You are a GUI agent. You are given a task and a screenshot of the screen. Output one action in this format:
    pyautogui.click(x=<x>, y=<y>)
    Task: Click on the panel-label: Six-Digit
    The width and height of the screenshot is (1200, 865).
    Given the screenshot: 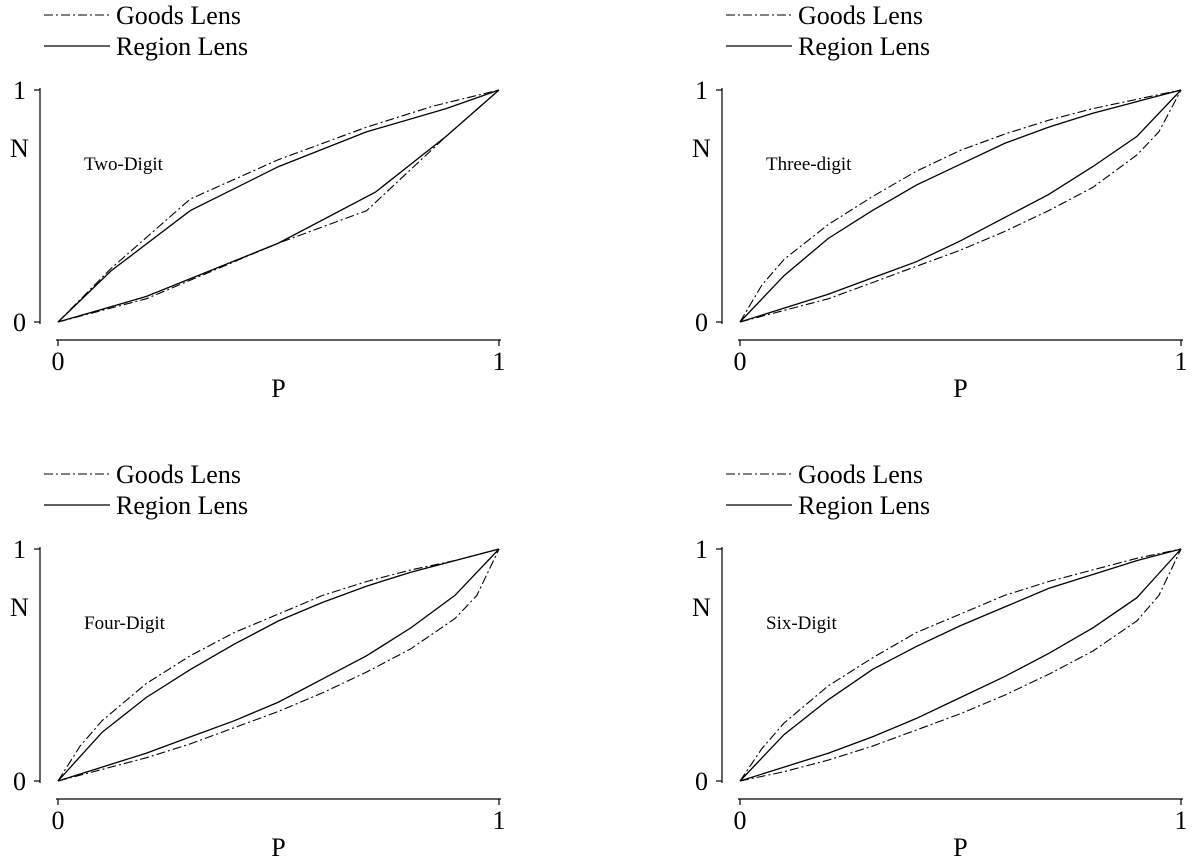 What is the action you would take?
    pyautogui.click(x=801, y=623)
    